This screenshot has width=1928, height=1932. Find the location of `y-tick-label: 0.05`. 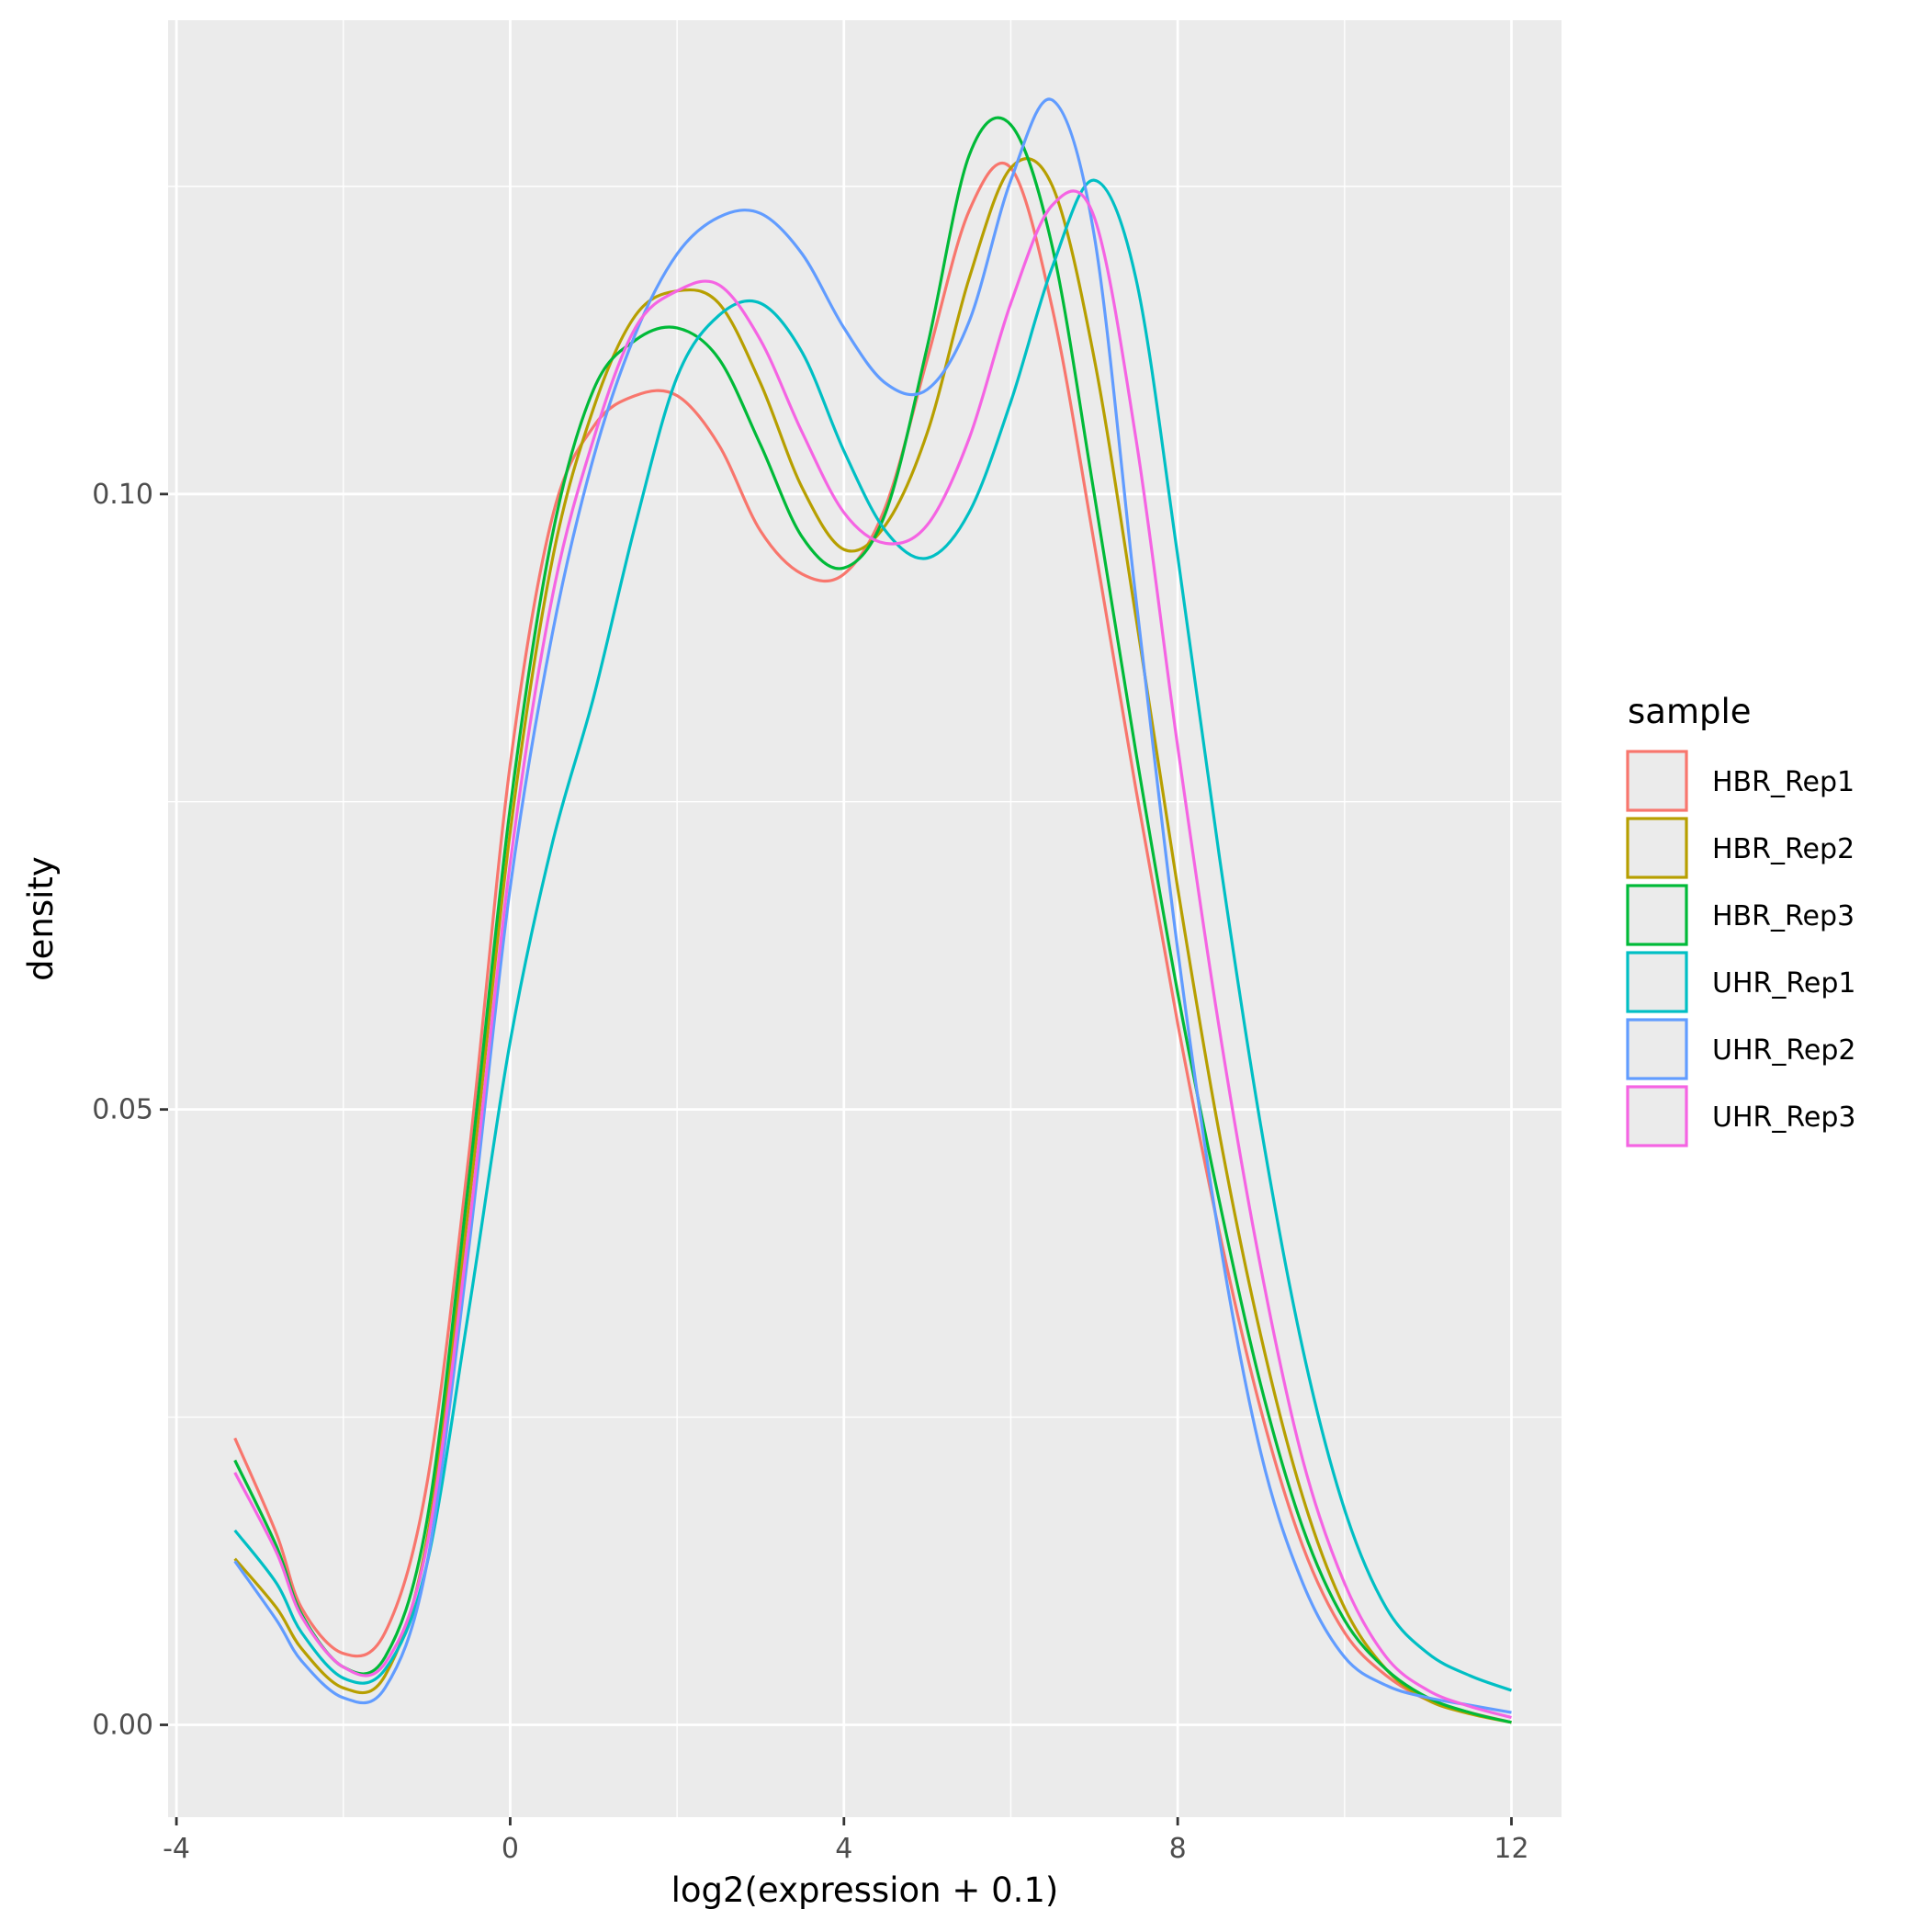

y-tick-label: 0.05 is located at coordinates (122, 1110).